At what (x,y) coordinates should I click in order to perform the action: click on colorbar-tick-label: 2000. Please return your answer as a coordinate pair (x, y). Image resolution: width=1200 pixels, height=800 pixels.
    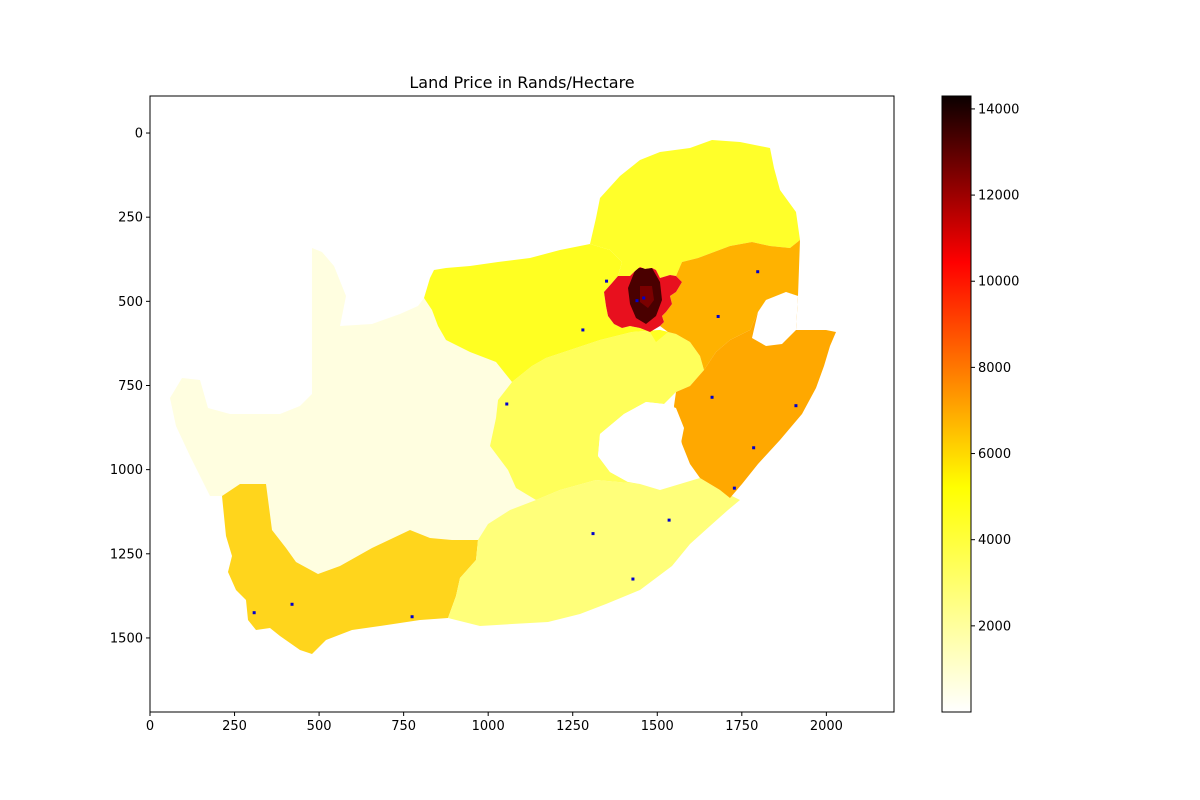
    Looking at the image, I should click on (994, 626).